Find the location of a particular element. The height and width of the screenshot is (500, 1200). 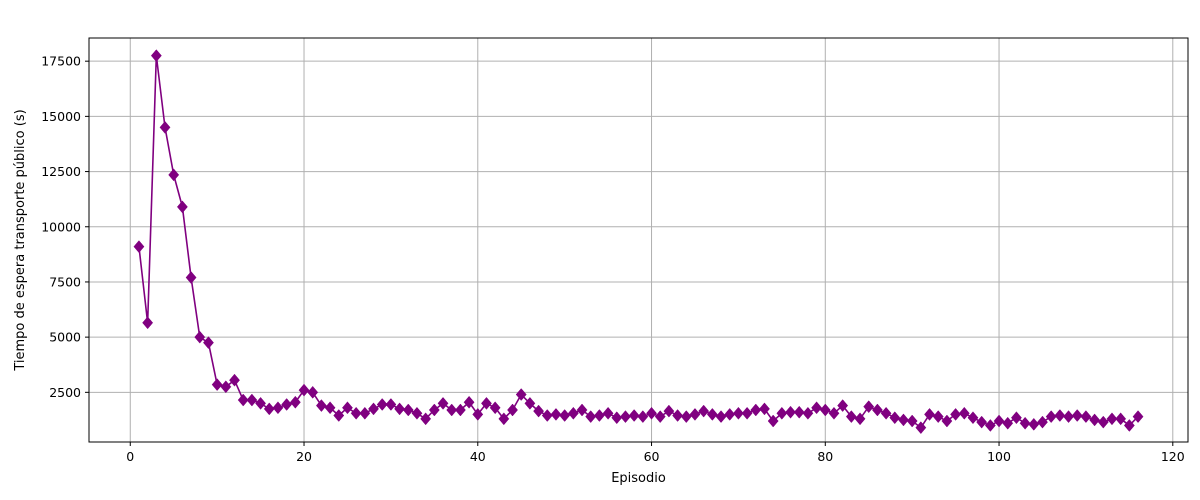

y-tick-label: 10000 is located at coordinates (61, 226).